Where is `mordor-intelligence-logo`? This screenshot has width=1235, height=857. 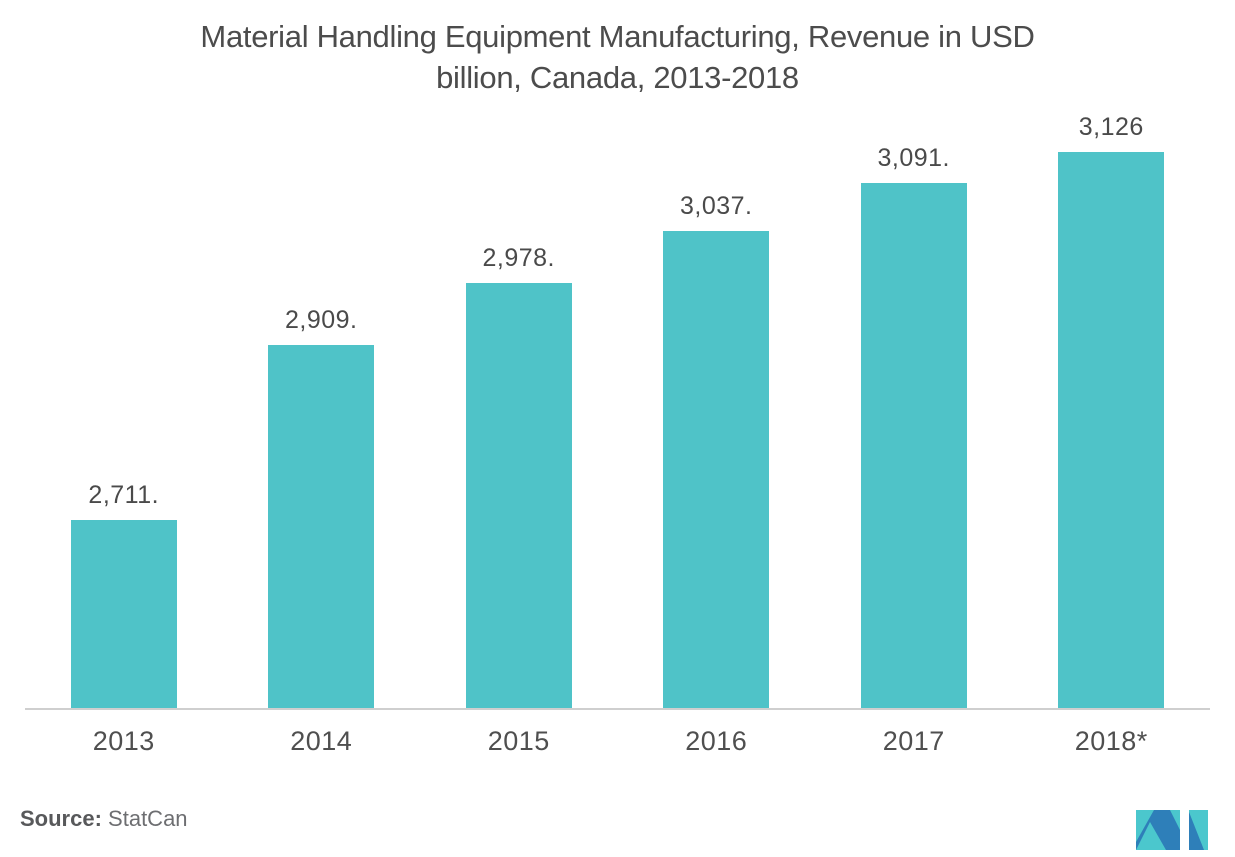 mordor-intelligence-logo is located at coordinates (1172, 830).